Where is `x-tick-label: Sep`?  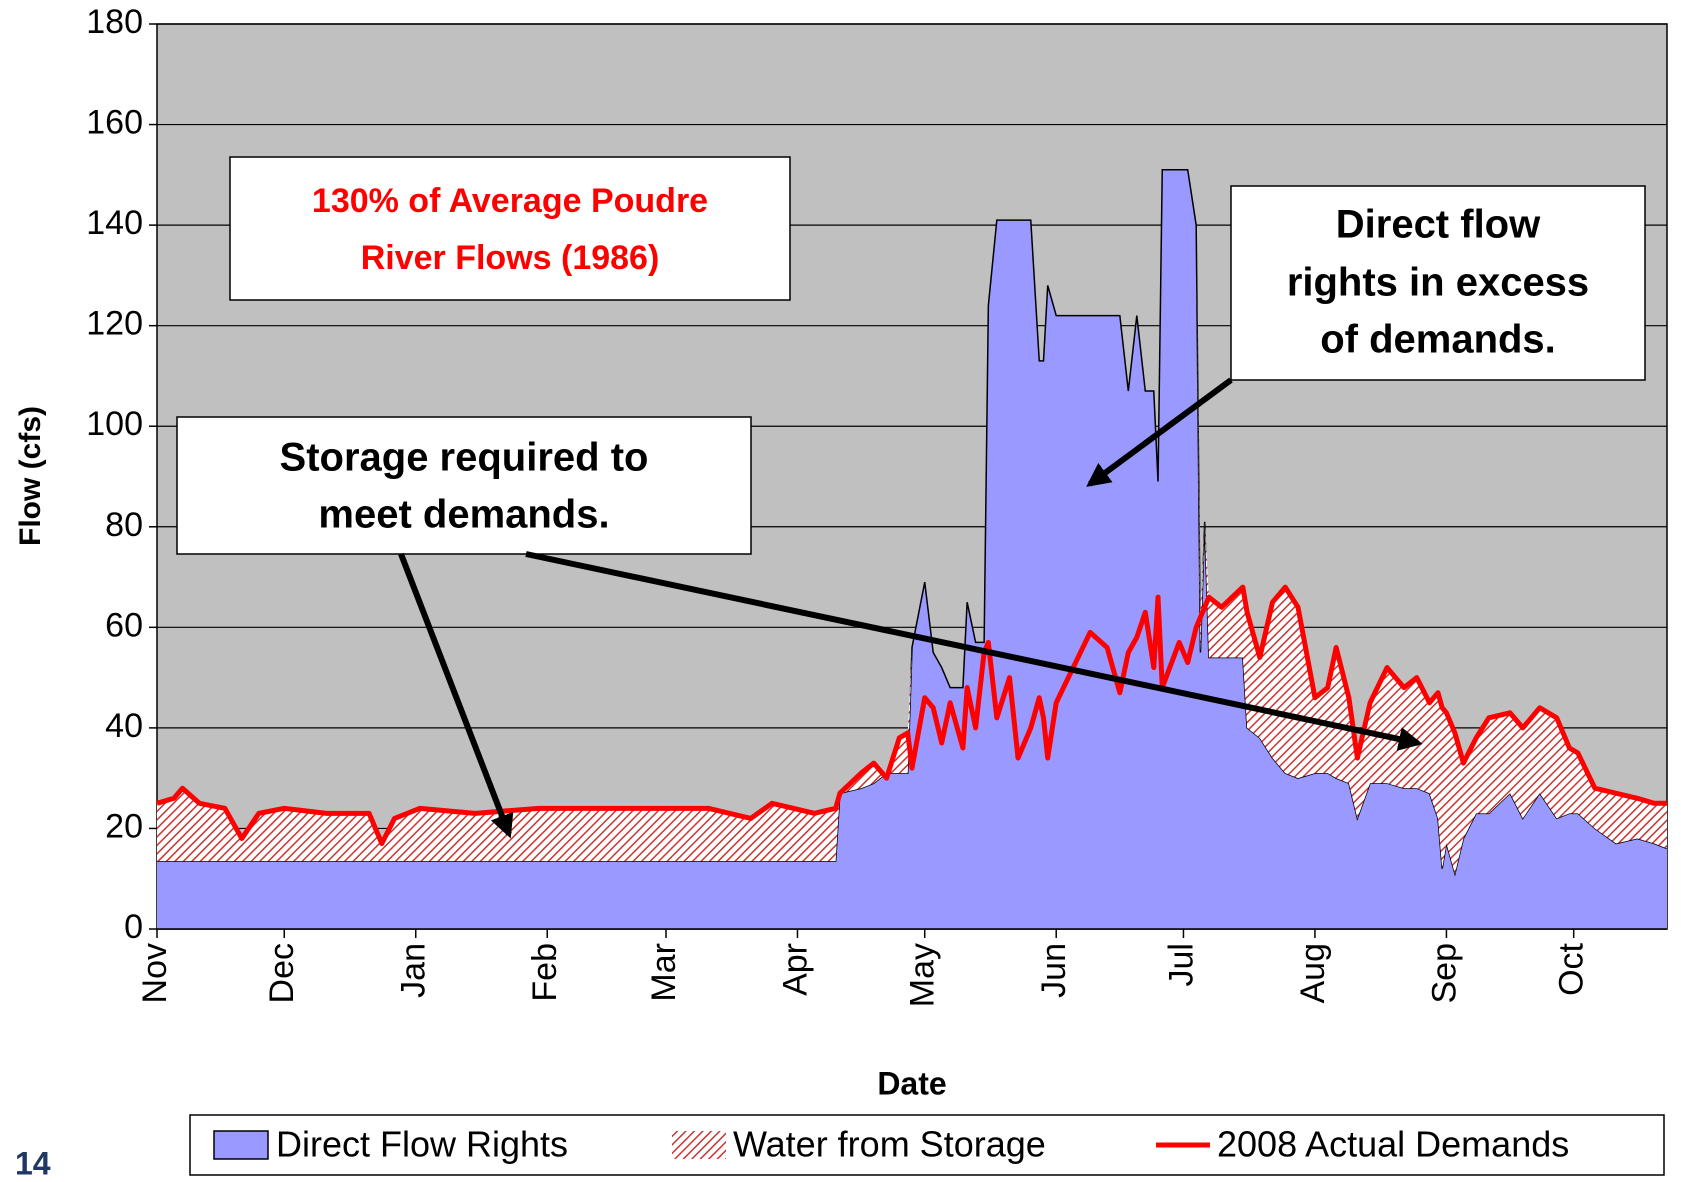 x-tick-label: Sep is located at coordinates (1444, 973).